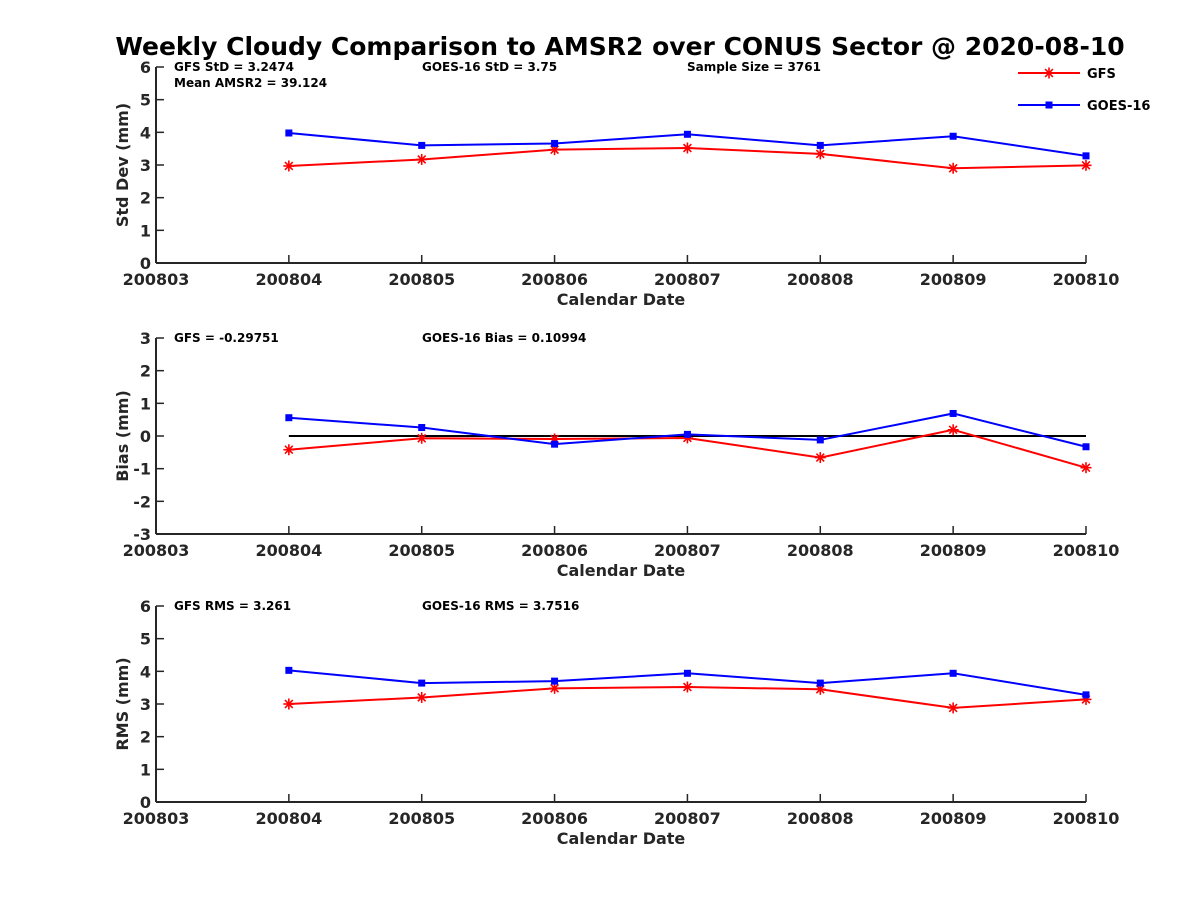 The height and width of the screenshot is (900, 1200). Describe the element at coordinates (226, 338) in the screenshot. I see `annotation: GFS = -0.29751` at that location.